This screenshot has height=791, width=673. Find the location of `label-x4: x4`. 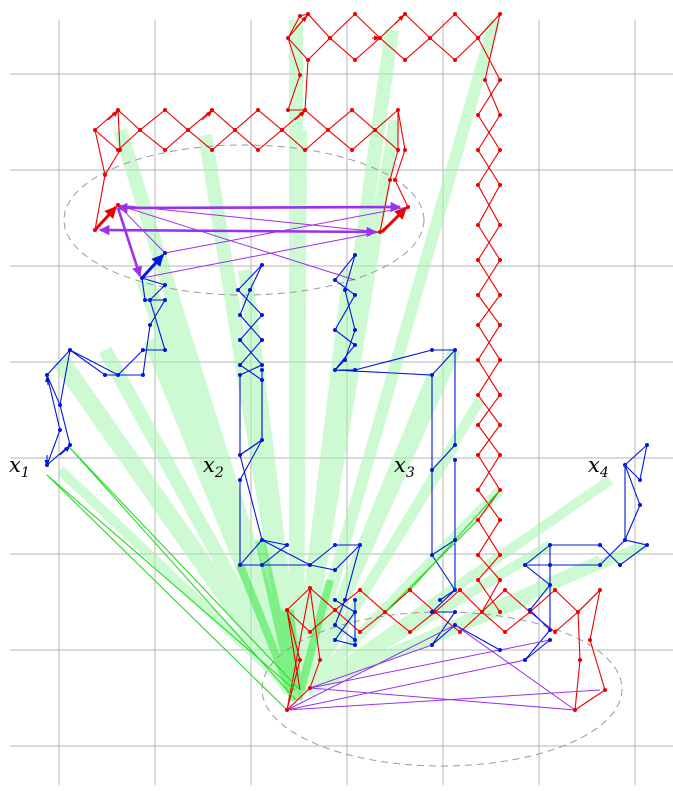

label-x4: x4 is located at coordinates (598, 467).